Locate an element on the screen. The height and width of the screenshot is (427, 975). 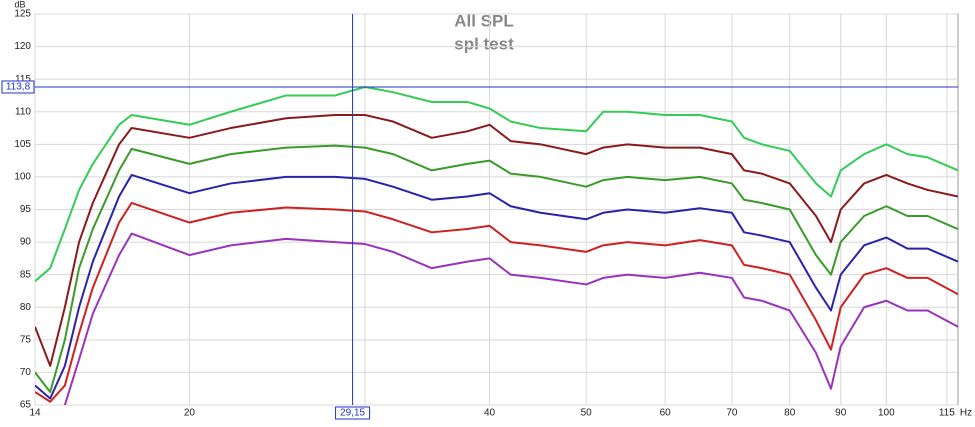
x-tick-label: 20 is located at coordinates (190, 413).